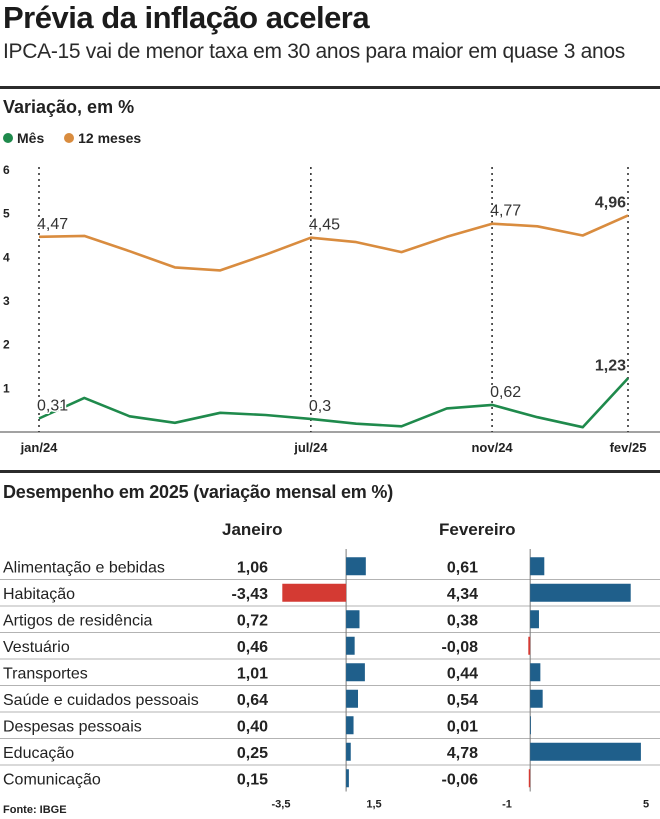 This screenshot has width=660, height=819. What do you see at coordinates (310, 447) in the screenshot?
I see `x-tick-label-jul/24: jul/24` at bounding box center [310, 447].